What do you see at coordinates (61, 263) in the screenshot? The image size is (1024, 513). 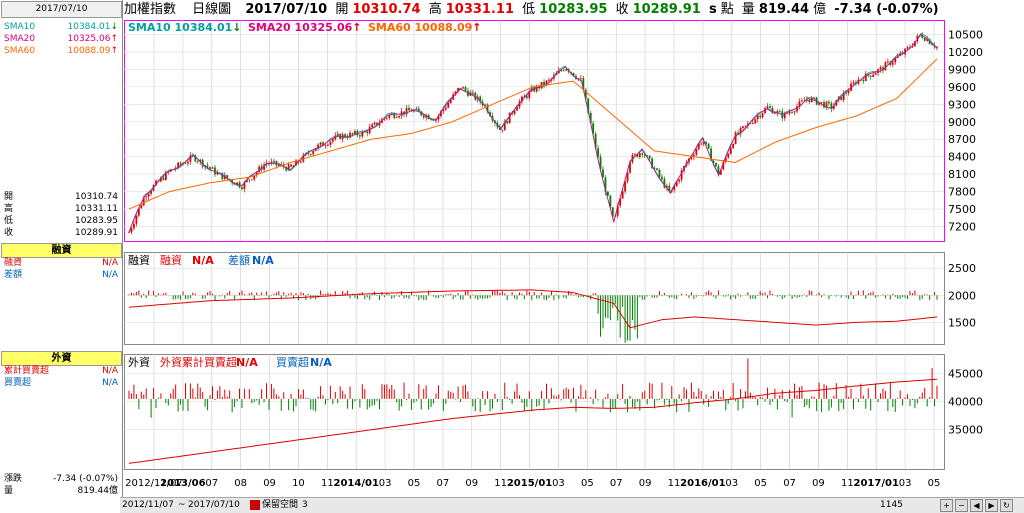 I see `margin-row: 融資 N/A` at bounding box center [61, 263].